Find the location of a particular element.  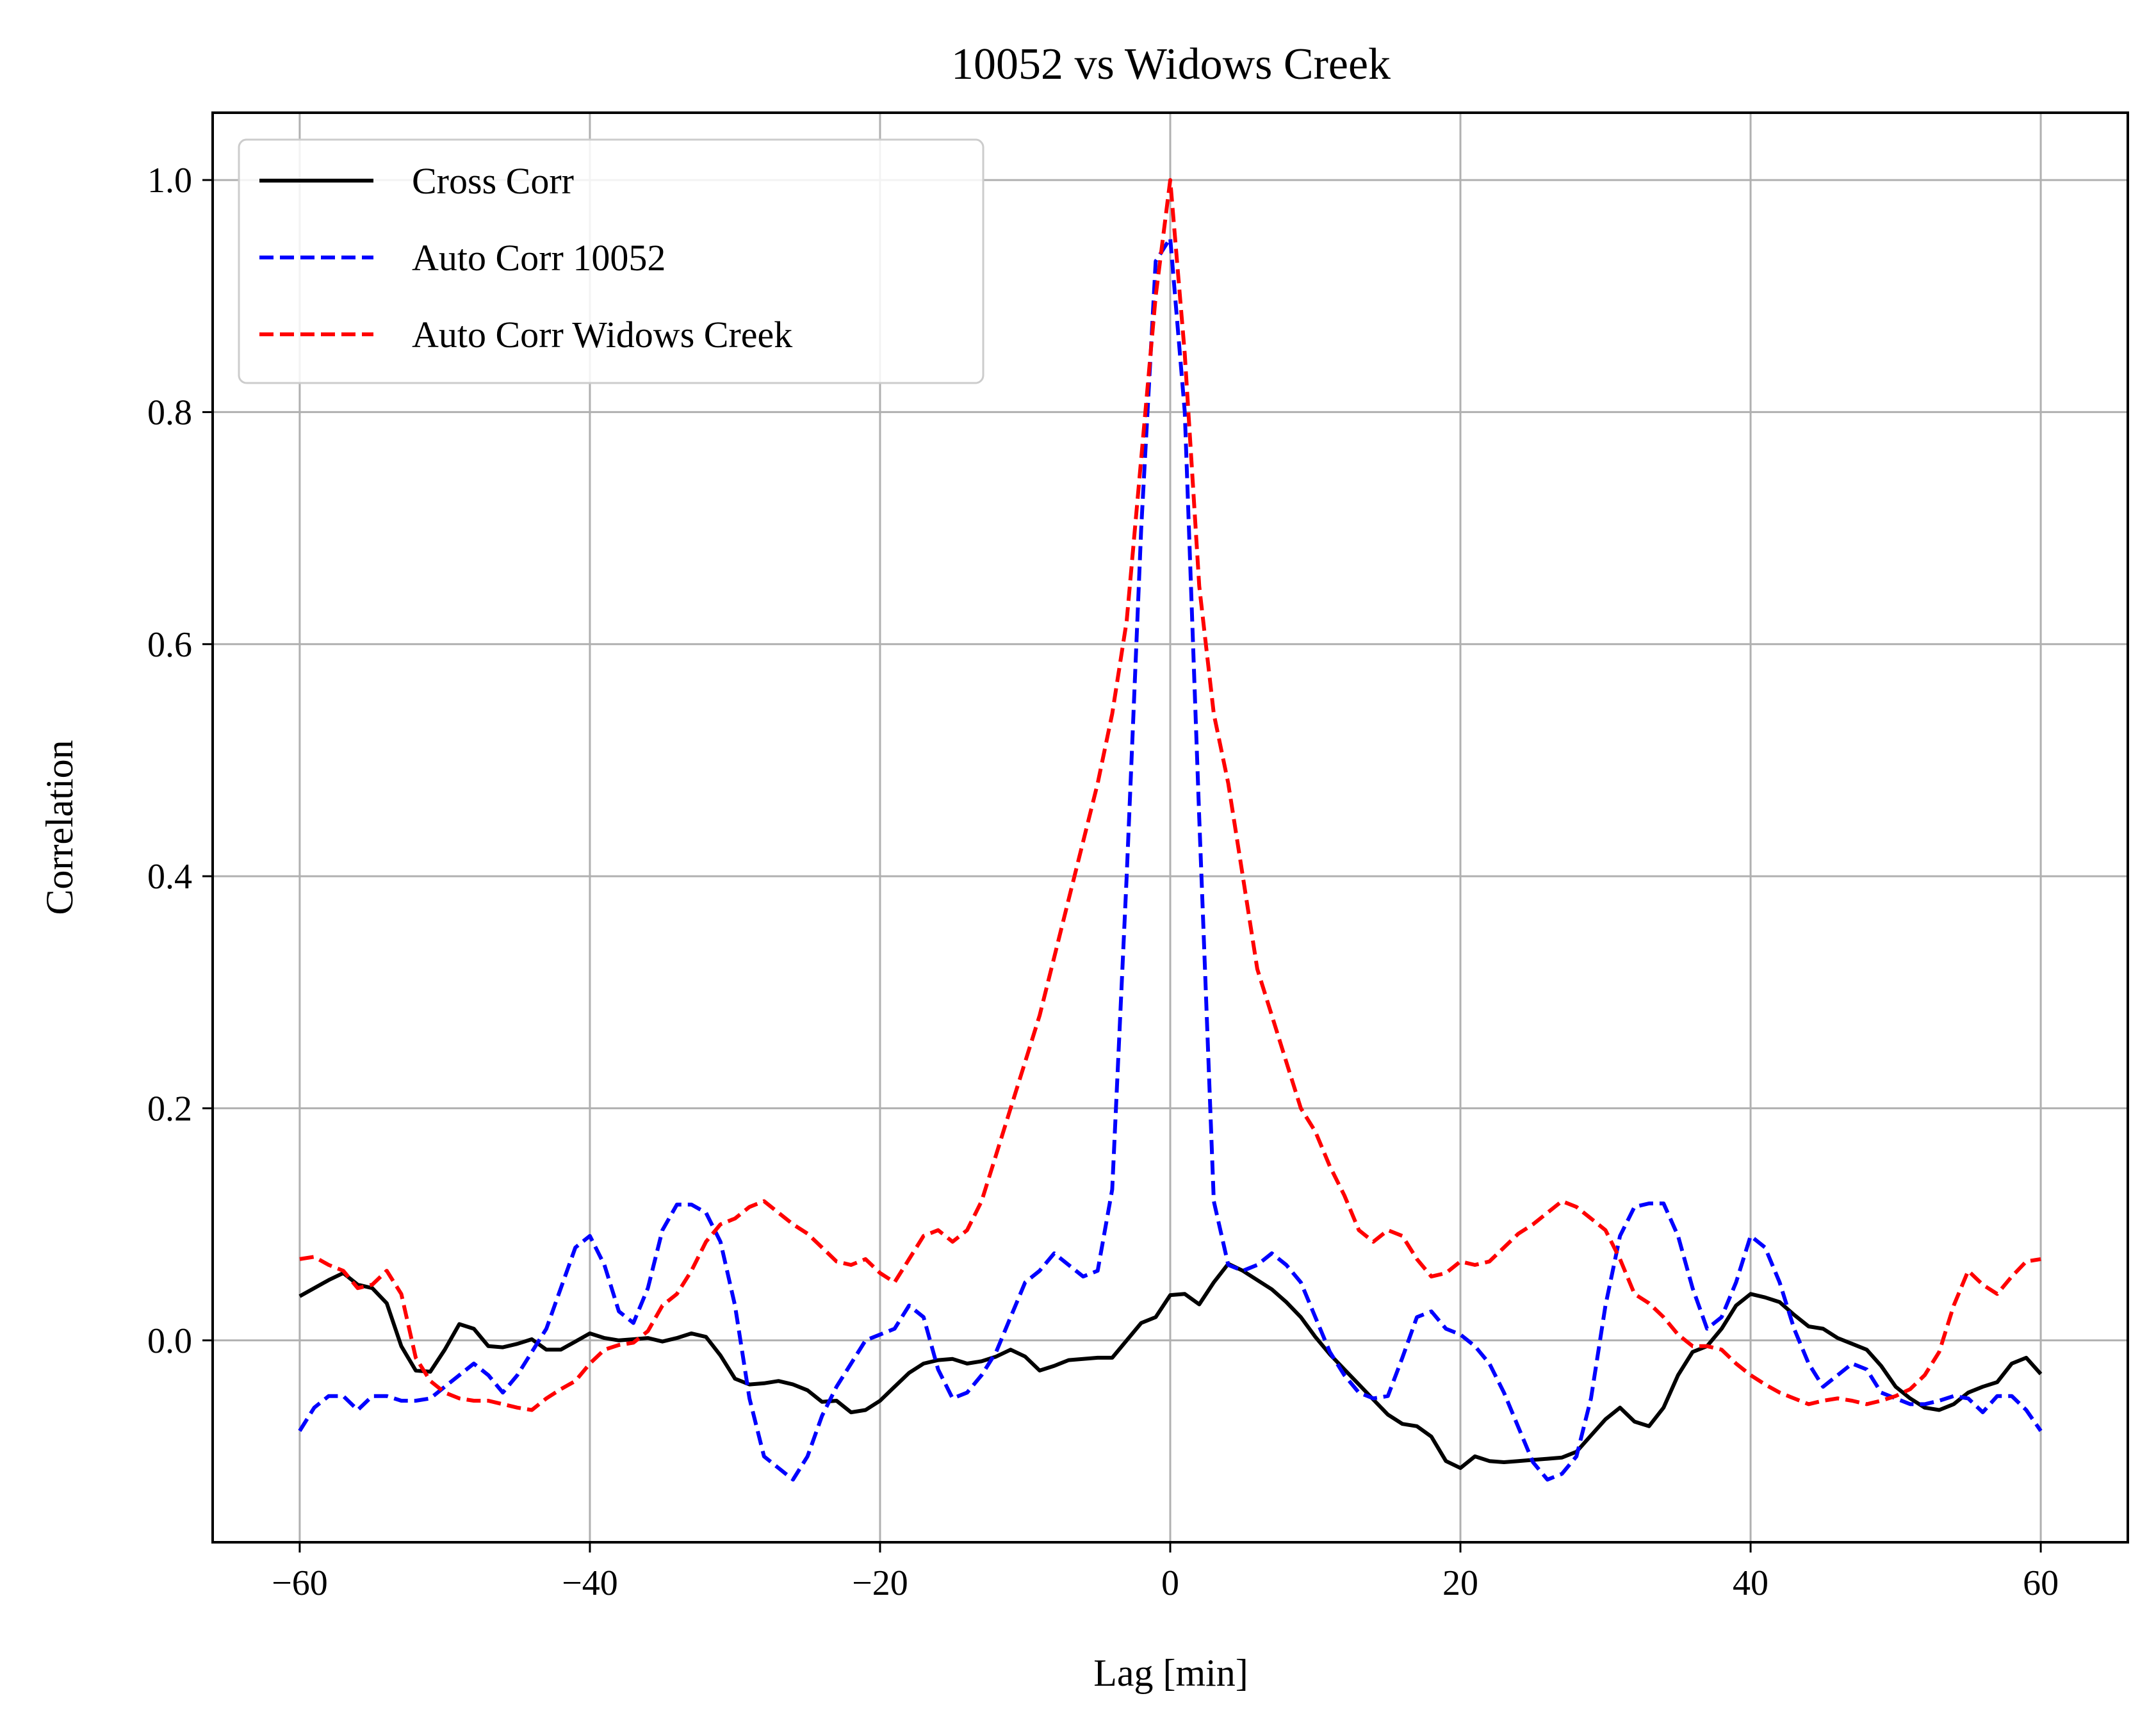

y-tick-label: 0.4 is located at coordinates (169, 877).